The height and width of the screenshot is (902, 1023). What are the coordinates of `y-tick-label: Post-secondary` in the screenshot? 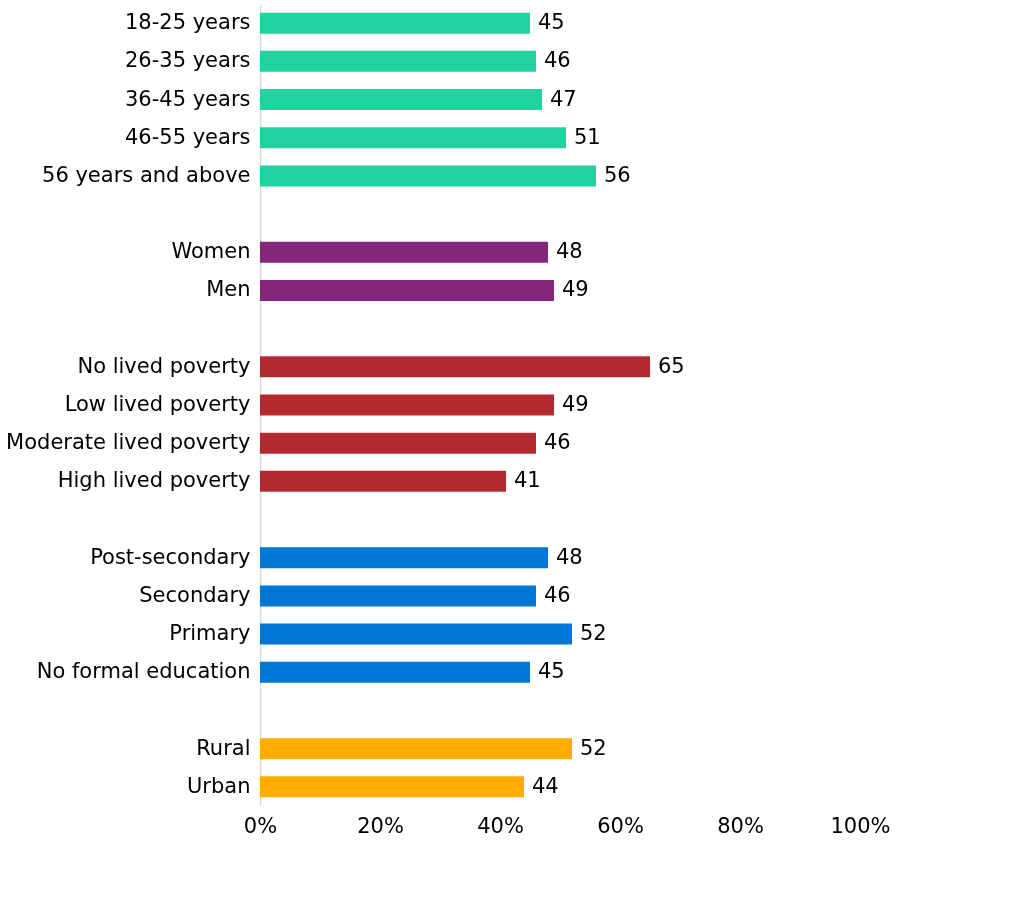 It's located at (170, 556).